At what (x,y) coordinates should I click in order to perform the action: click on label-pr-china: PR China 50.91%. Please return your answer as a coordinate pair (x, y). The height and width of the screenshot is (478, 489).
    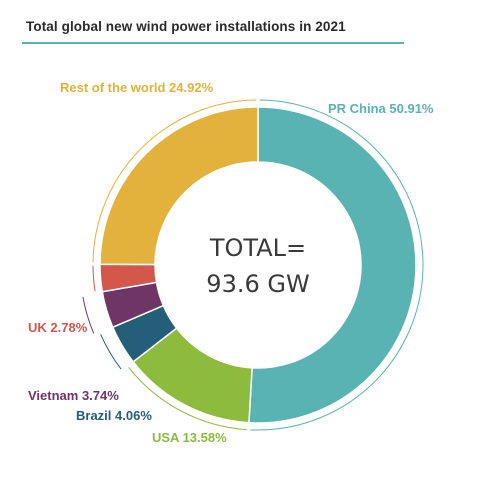
    Looking at the image, I should click on (381, 108).